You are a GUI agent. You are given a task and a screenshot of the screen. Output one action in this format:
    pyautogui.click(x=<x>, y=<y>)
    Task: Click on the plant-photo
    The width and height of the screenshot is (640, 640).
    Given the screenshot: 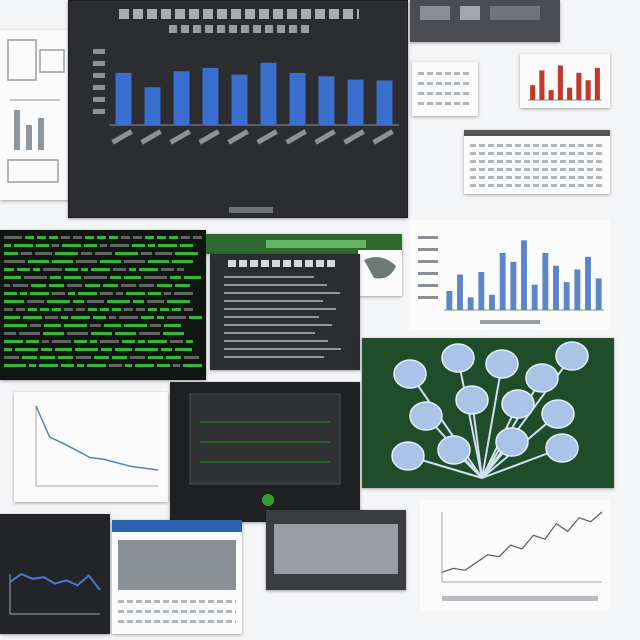 What is the action you would take?
    pyautogui.click(x=488, y=413)
    